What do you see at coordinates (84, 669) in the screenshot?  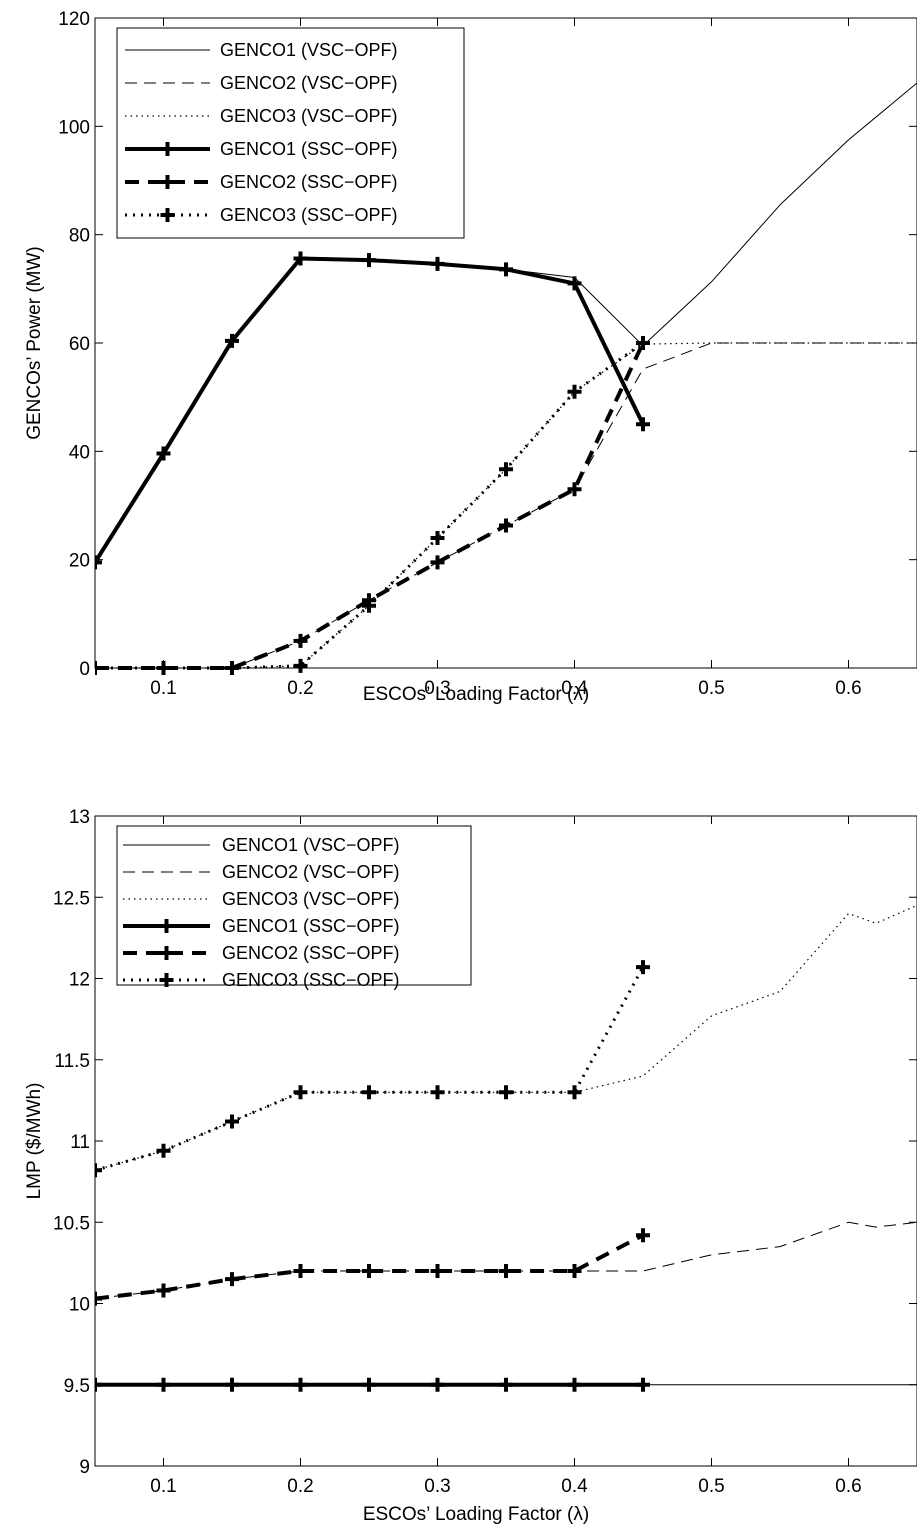 I see `y-tick-label: 0` at bounding box center [84, 669].